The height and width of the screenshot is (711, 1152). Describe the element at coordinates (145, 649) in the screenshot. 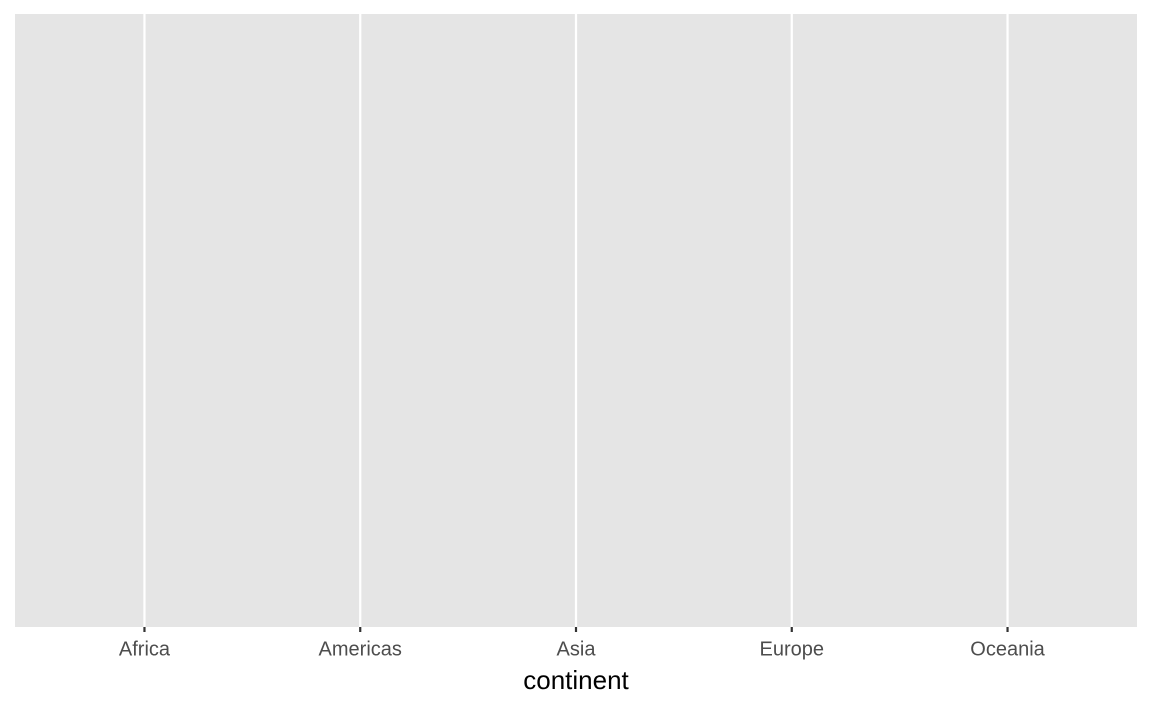

I see `x-tick-label: Africa` at that location.